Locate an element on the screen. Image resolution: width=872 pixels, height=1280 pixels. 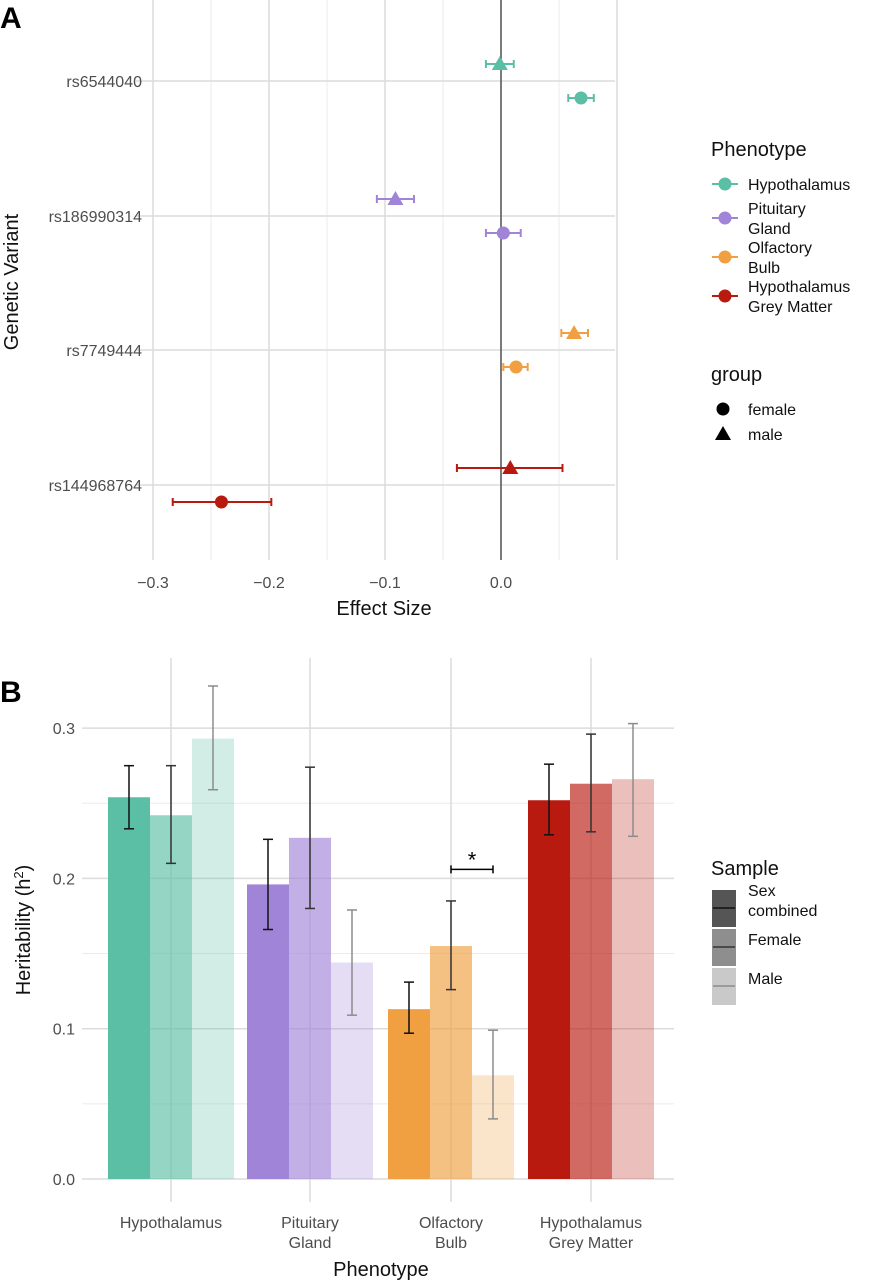
legend-label-line: Female is located at coordinates (774, 940).